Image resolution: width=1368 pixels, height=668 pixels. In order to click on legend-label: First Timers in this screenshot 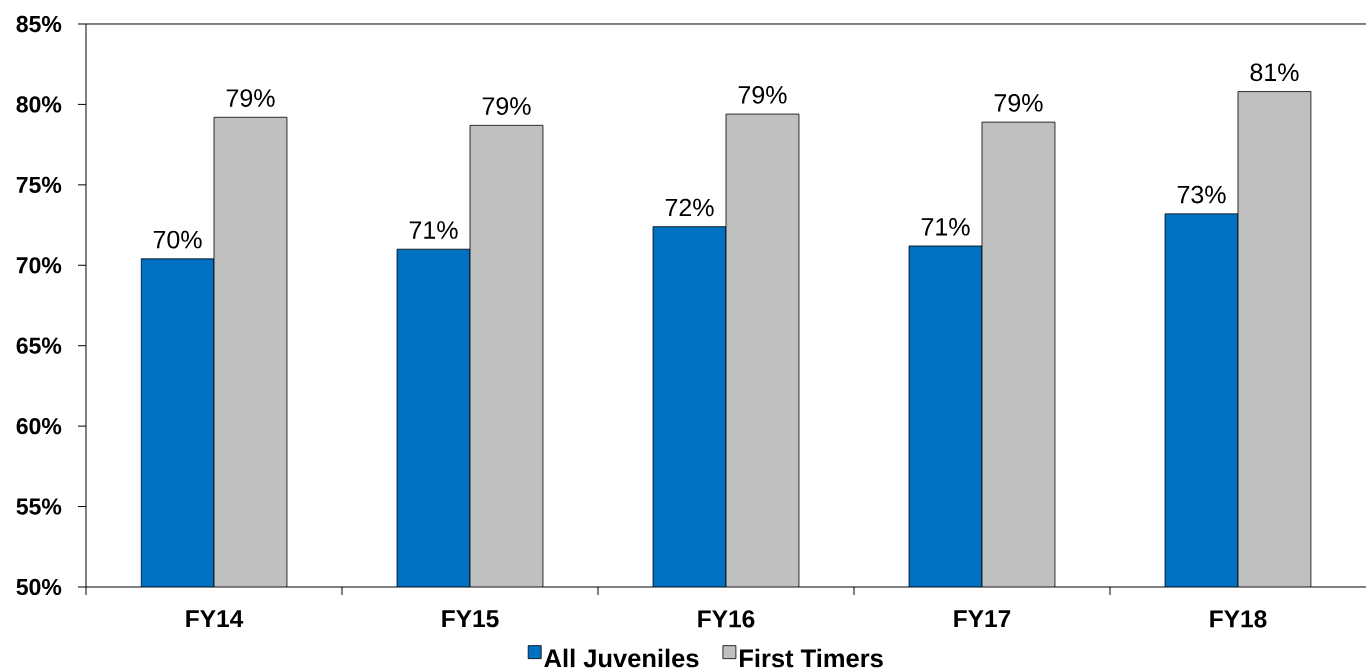, I will do `click(811, 658)`.